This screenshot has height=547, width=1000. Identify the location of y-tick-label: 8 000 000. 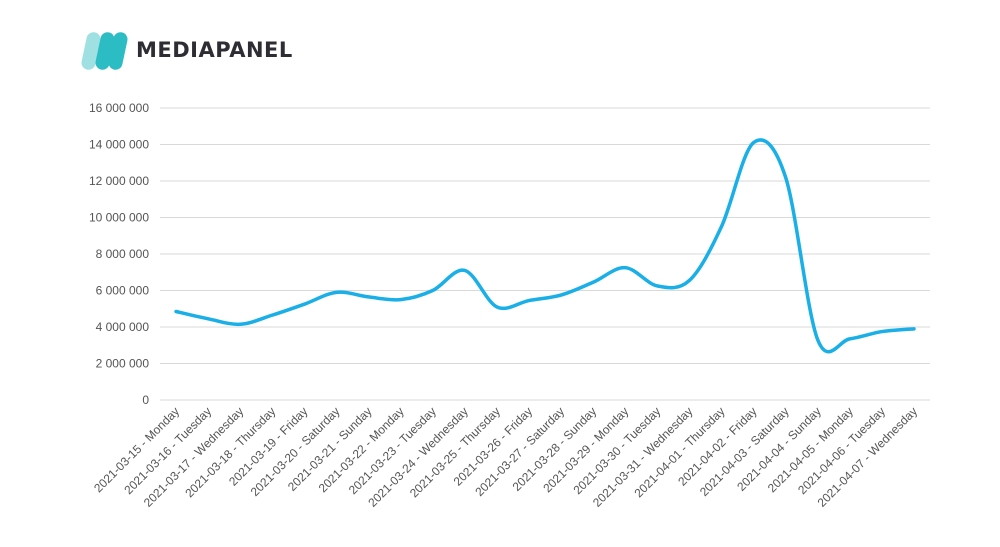
(123, 254).